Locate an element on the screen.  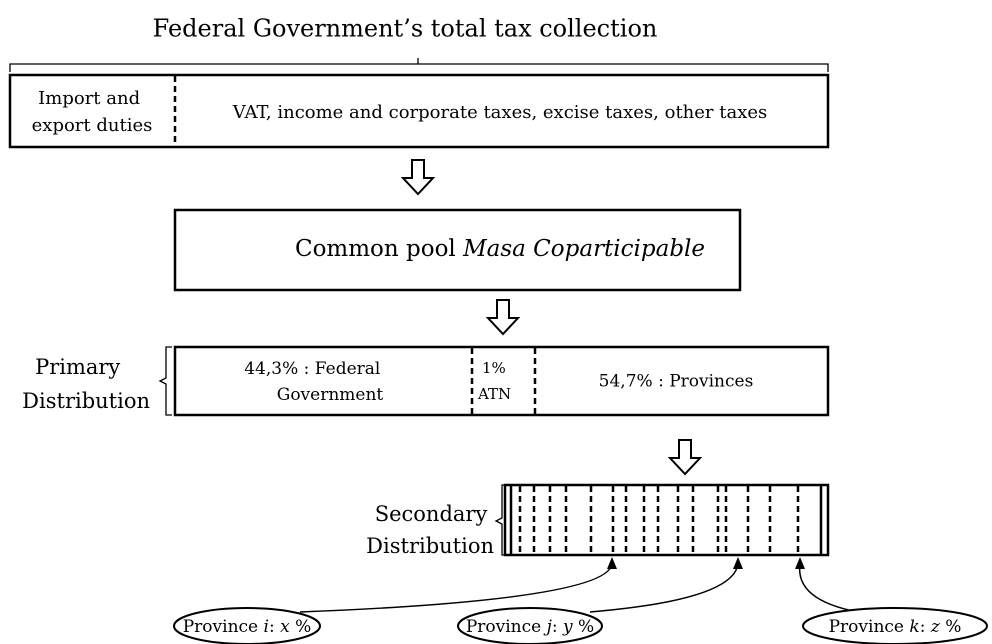
collection-box is located at coordinates (419, 111).